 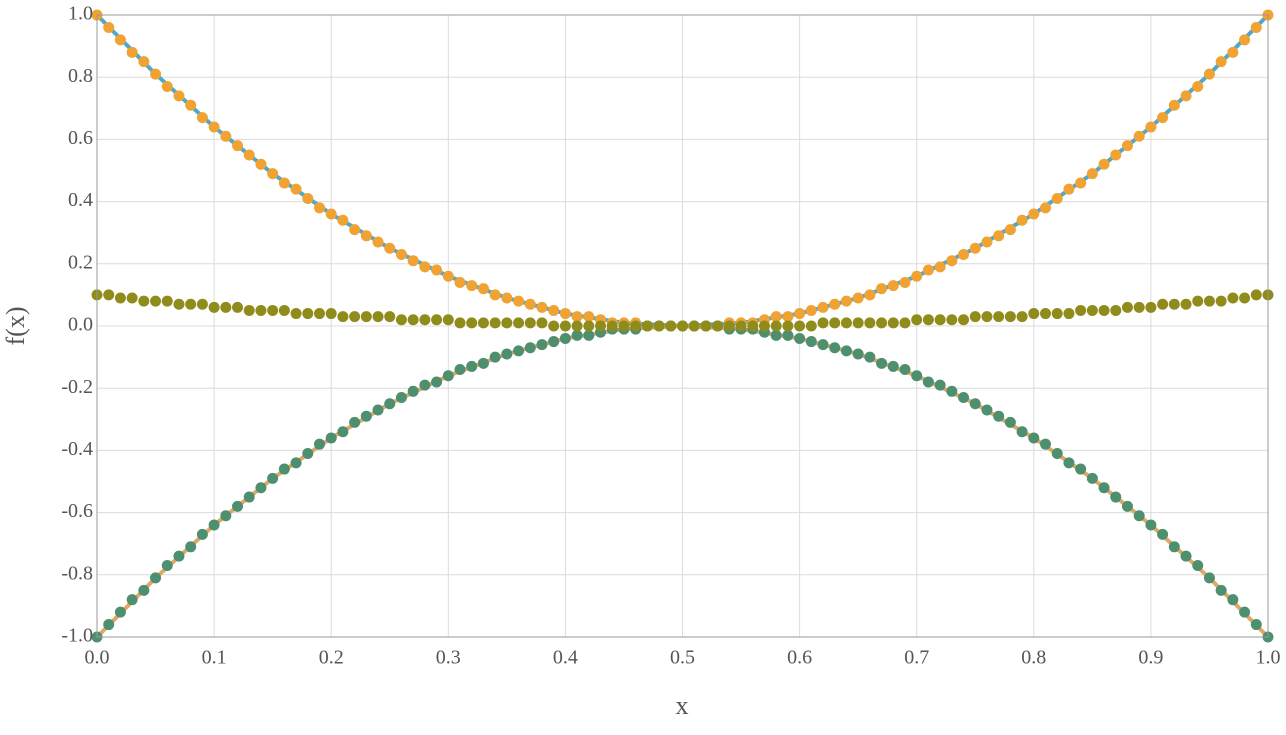 What do you see at coordinates (77, 573) in the screenshot?
I see `y-tick-label: -0.8` at bounding box center [77, 573].